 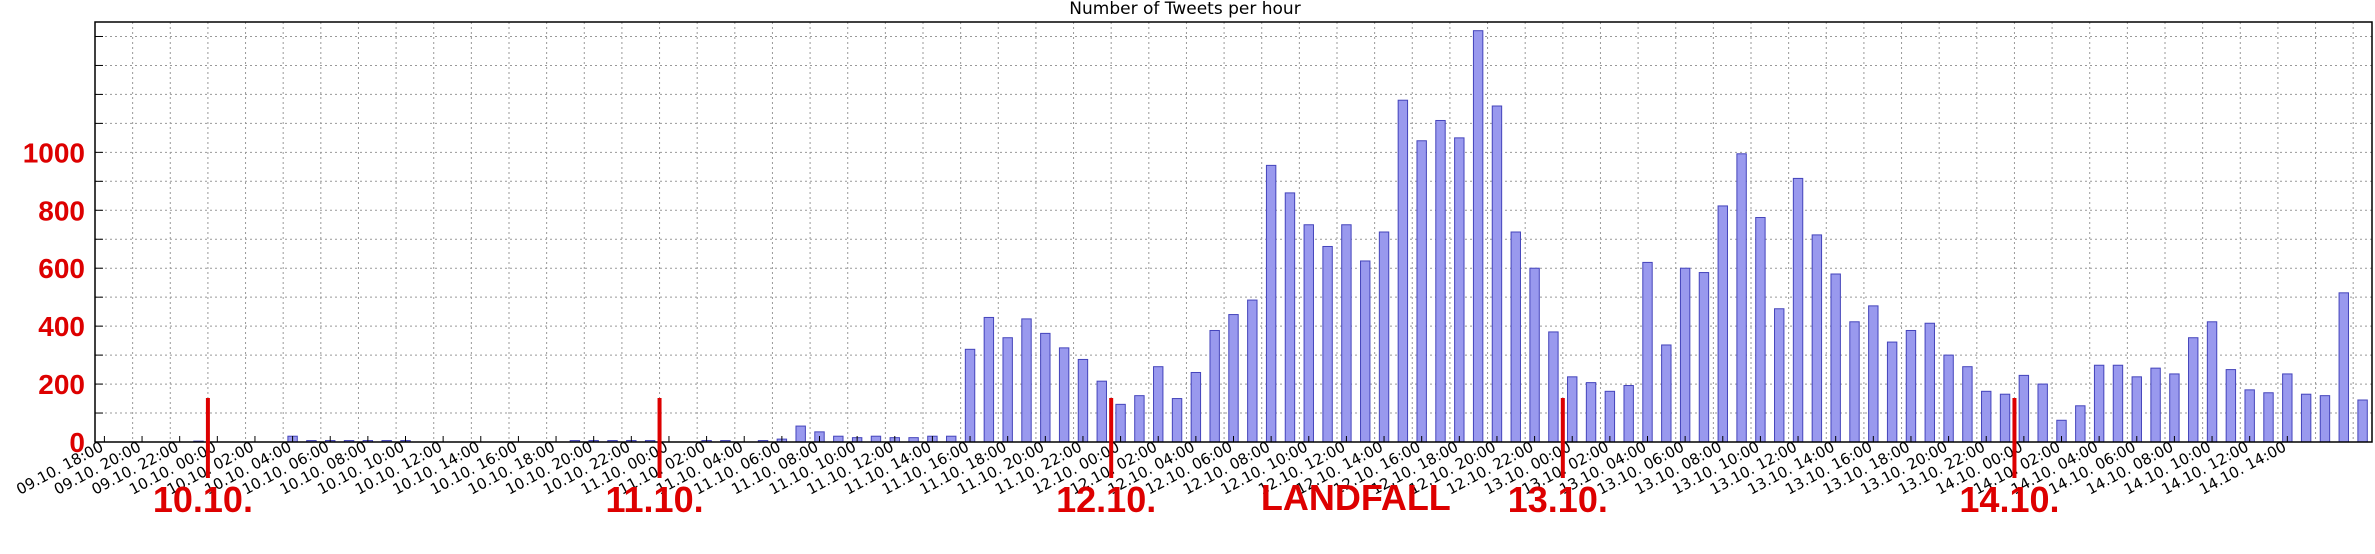 What do you see at coordinates (1106, 499) in the screenshot?
I see `day-marker-label: 12.10.` at bounding box center [1106, 499].